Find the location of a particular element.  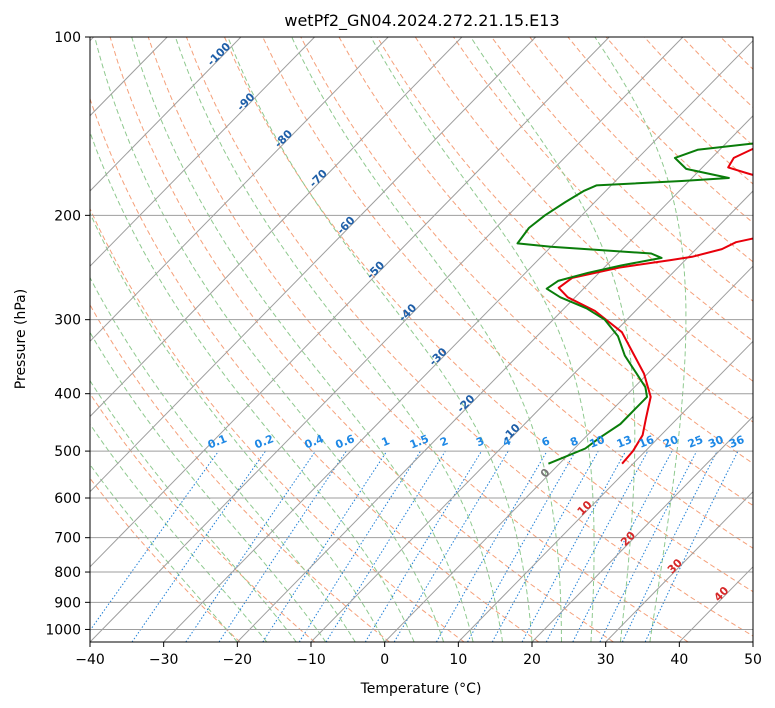

profiles is located at coordinates (634, 303).